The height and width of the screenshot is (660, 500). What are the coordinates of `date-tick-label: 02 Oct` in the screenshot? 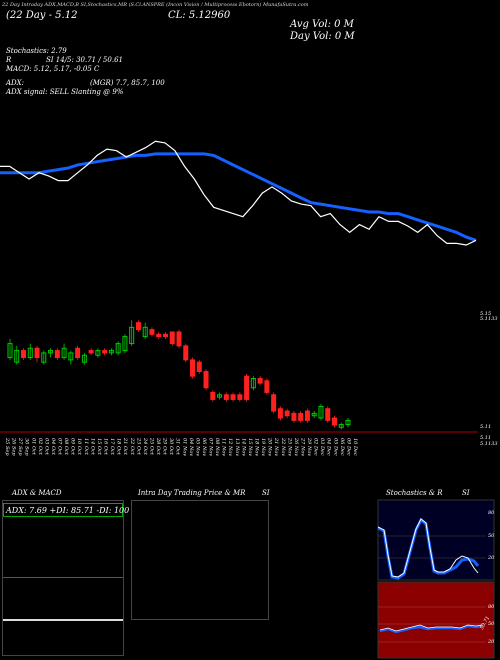 It's located at (40, 447).